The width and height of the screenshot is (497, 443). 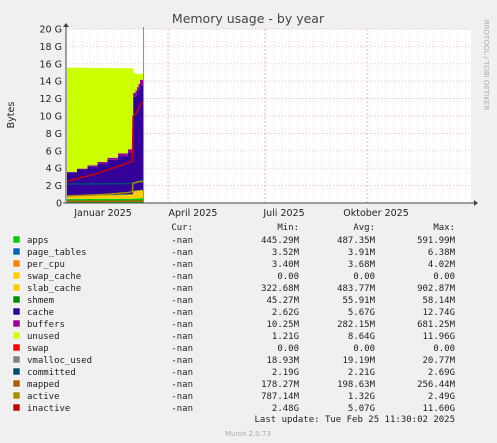 What do you see at coordinates (441, 373) in the screenshot?
I see `legend-value-max: 2.69G` at bounding box center [441, 373].